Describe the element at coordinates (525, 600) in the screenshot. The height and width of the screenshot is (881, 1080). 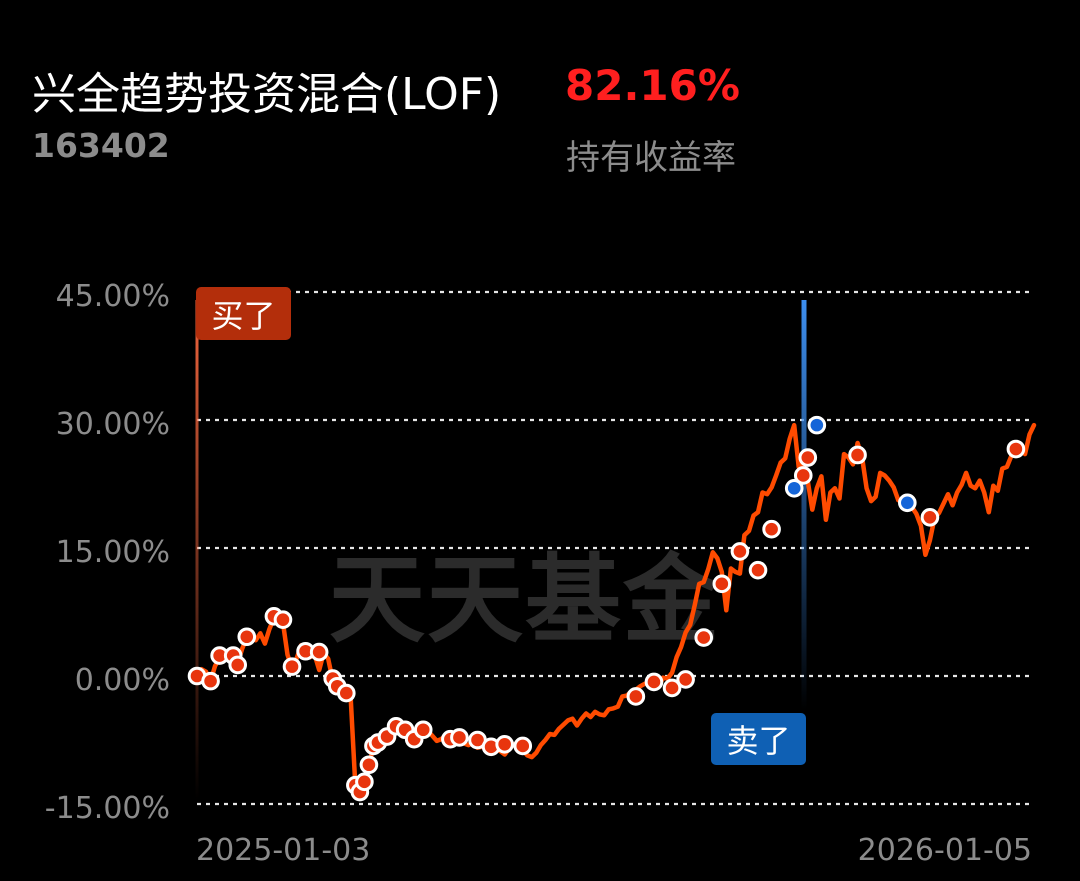
I see `watermark-text: 天天基金` at that location.